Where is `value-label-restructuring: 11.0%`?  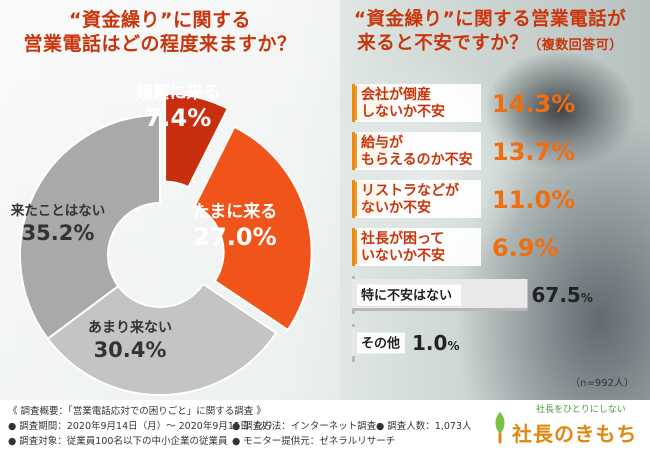 value-label-restructuring: 11.0% is located at coordinates (533, 200).